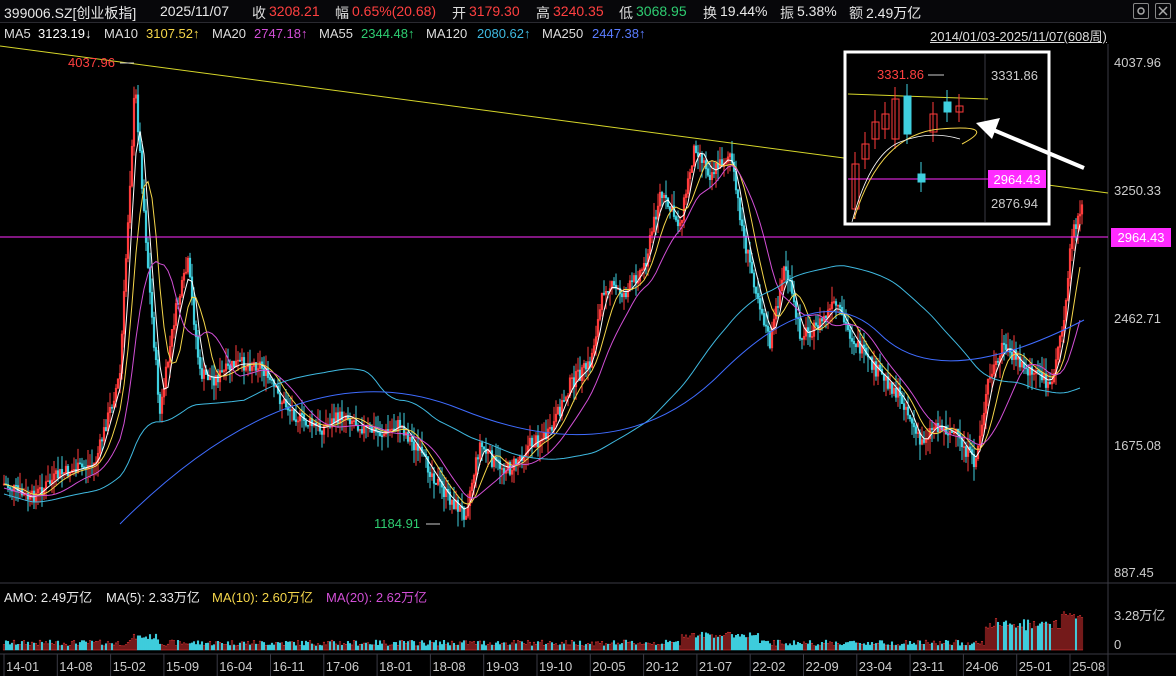 The height and width of the screenshot is (676, 1176). I want to click on symbol-title: 399006.SZ[创业板指], so click(70, 13).